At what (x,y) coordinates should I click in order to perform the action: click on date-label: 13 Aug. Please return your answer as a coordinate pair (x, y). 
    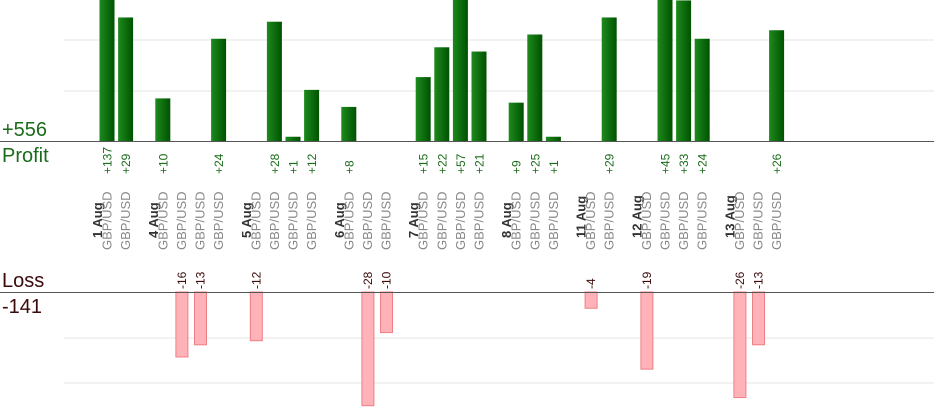
    Looking at the image, I should click on (729, 216).